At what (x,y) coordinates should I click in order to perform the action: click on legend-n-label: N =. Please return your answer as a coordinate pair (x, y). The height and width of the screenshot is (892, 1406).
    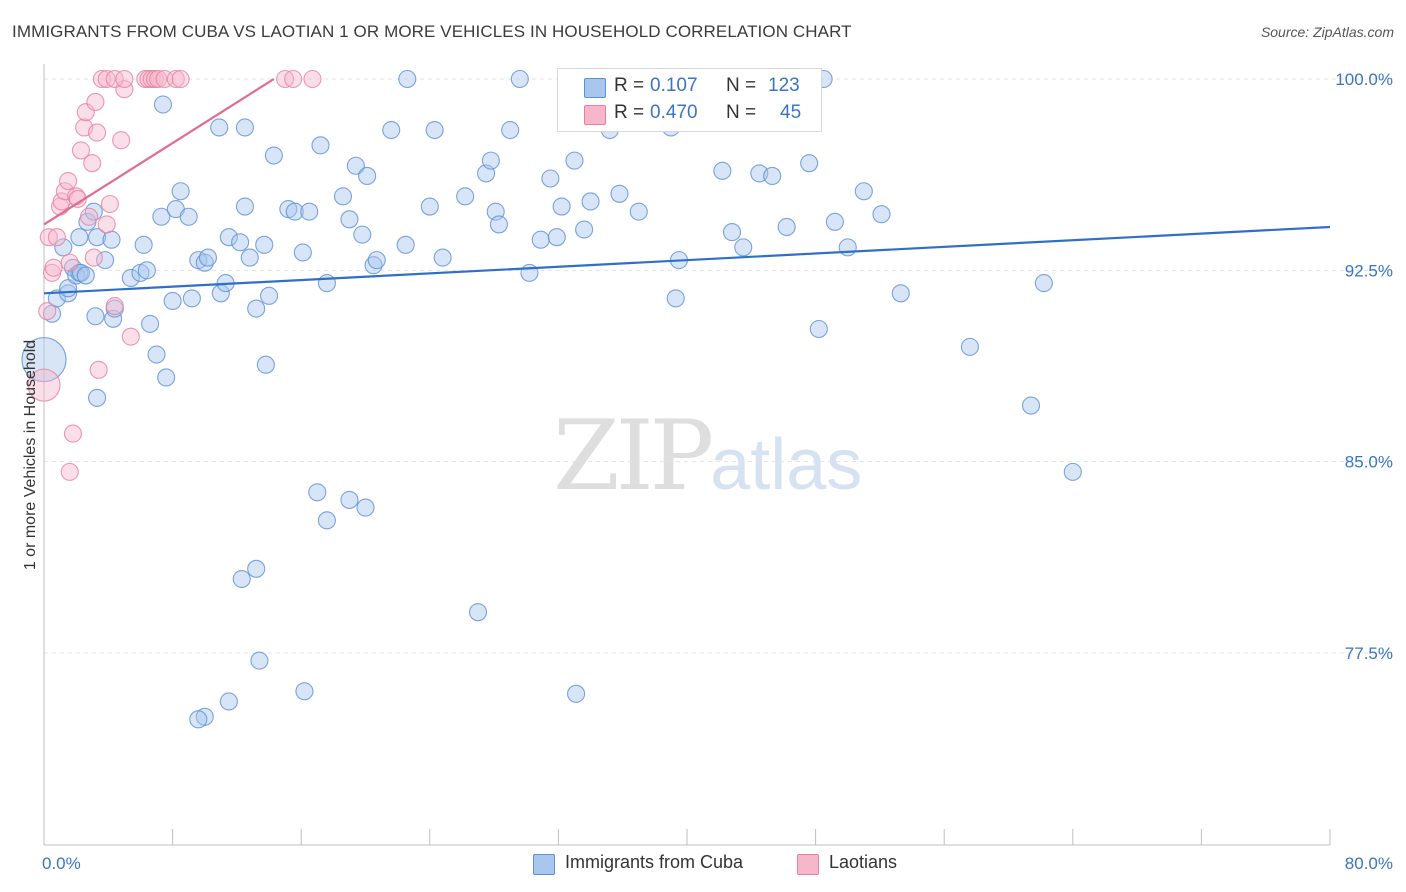
    Looking at the image, I should click on (741, 85).